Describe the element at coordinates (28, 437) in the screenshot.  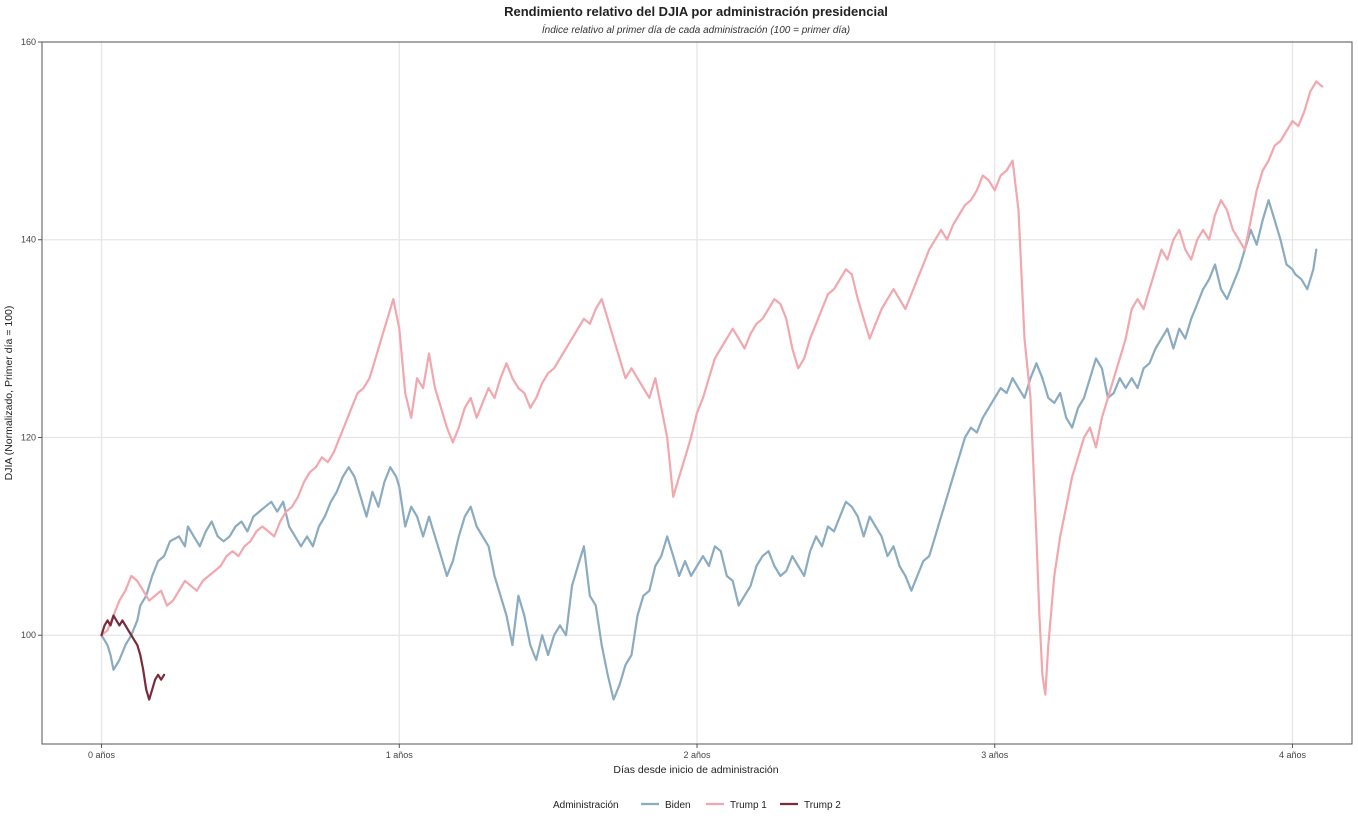
I see `y-tick-label: 120` at that location.